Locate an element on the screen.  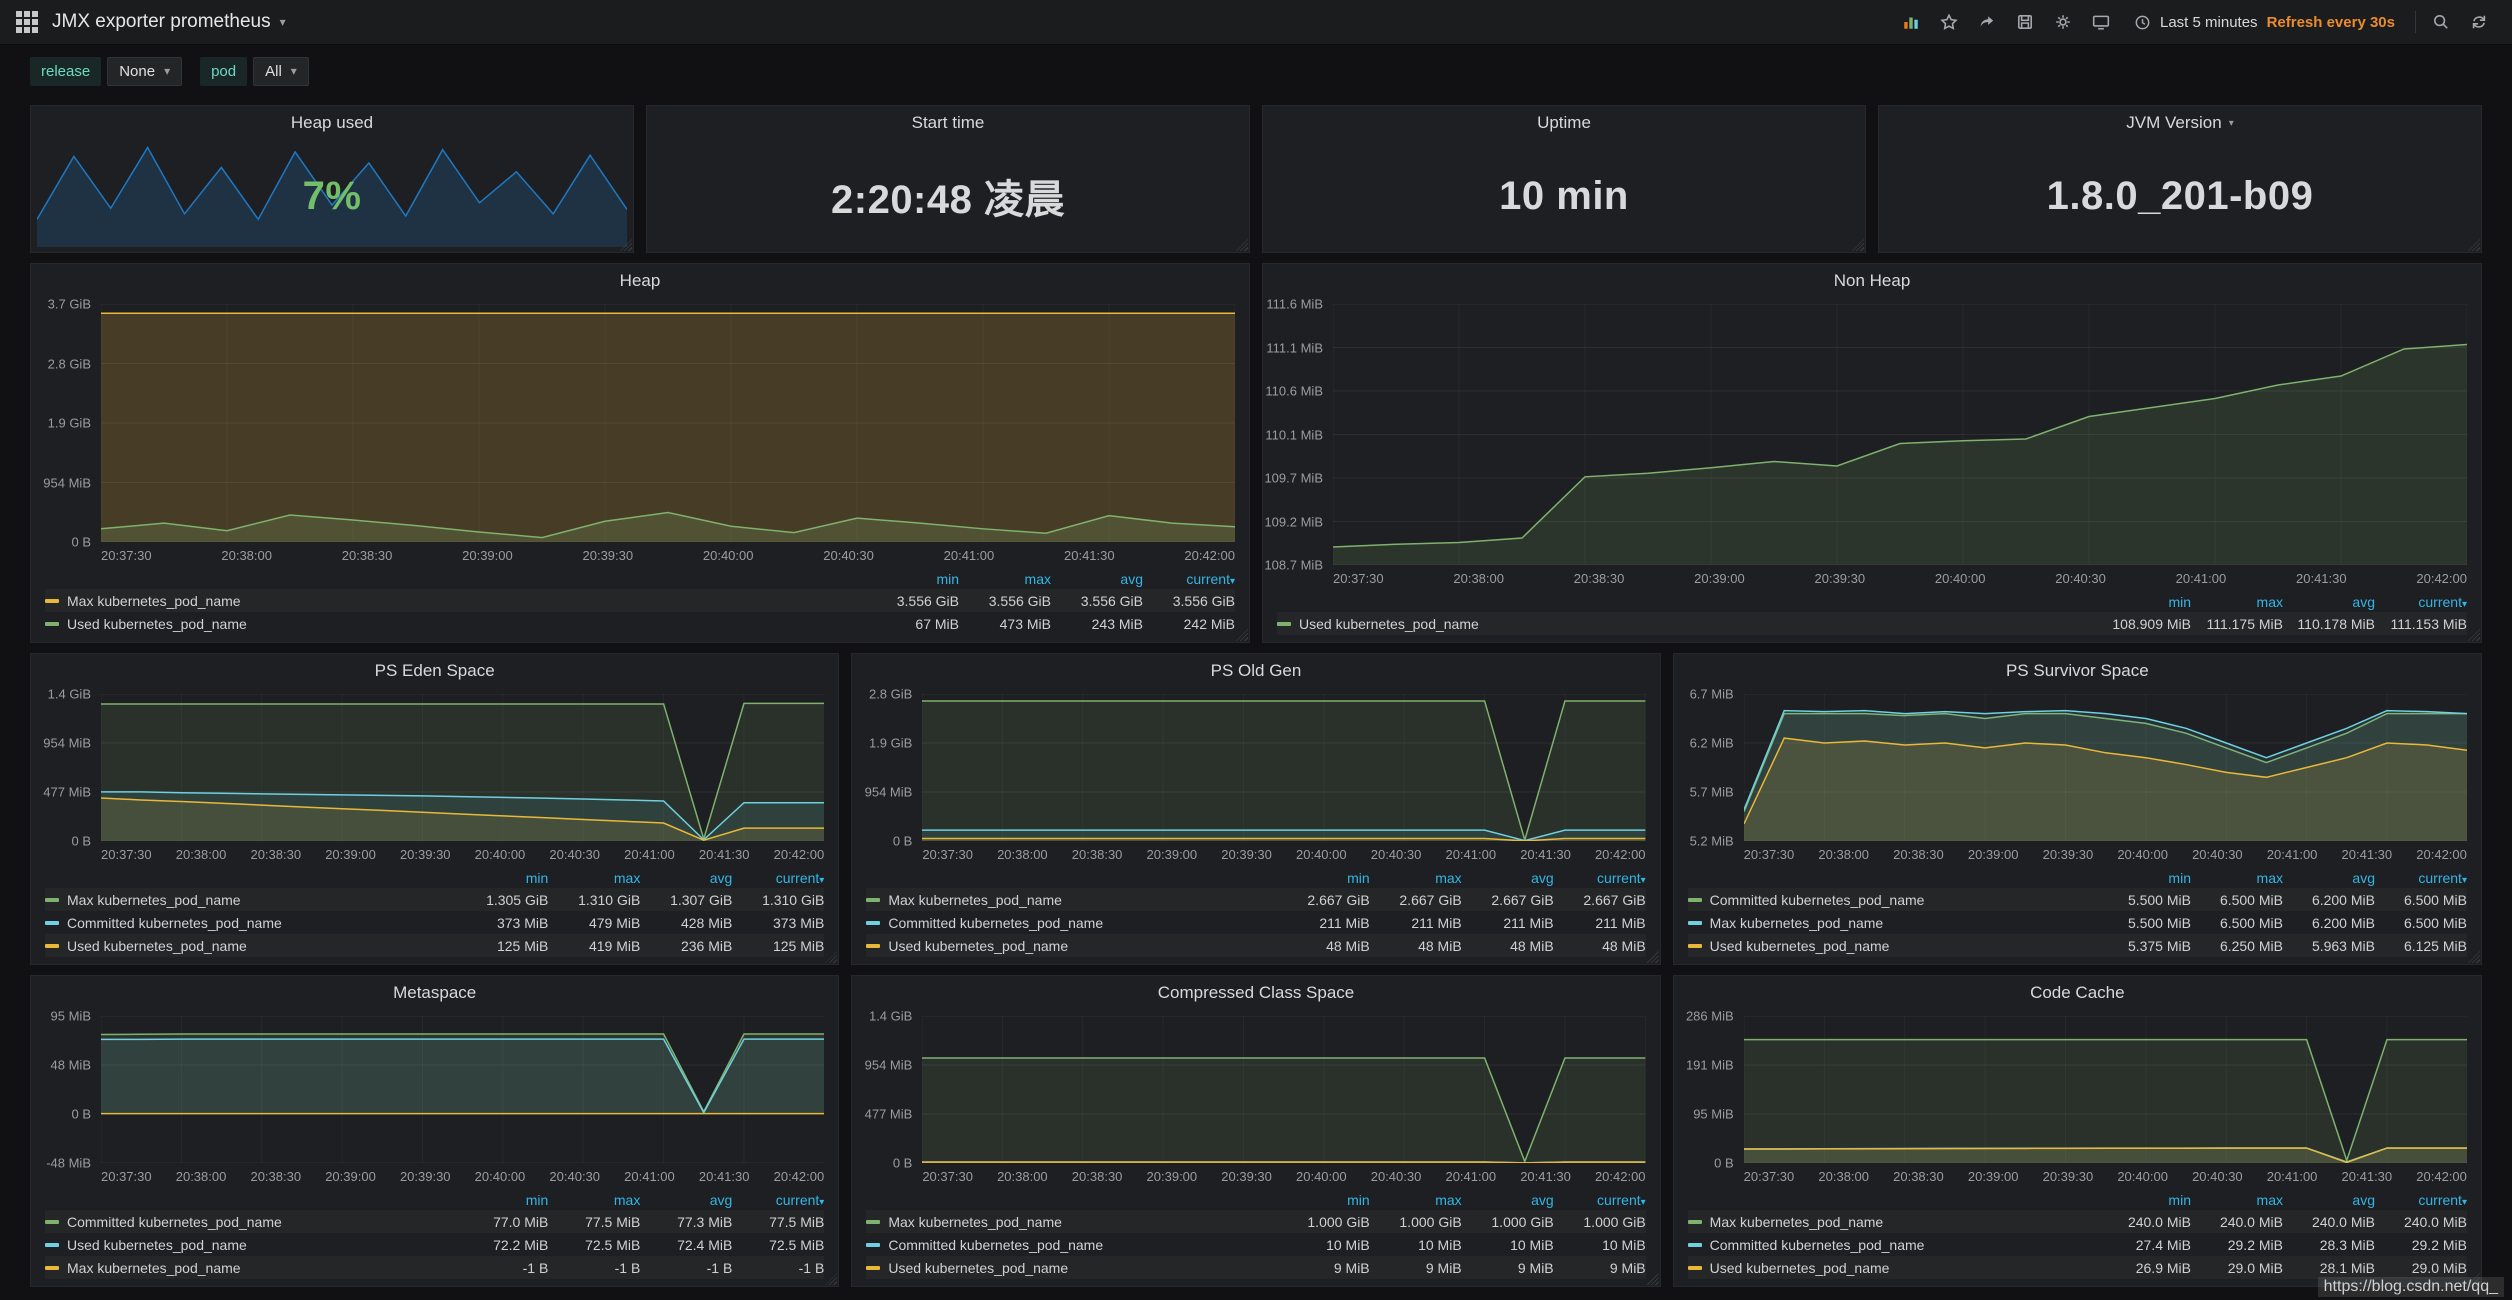
save-icon is located at coordinates (2025, 22).